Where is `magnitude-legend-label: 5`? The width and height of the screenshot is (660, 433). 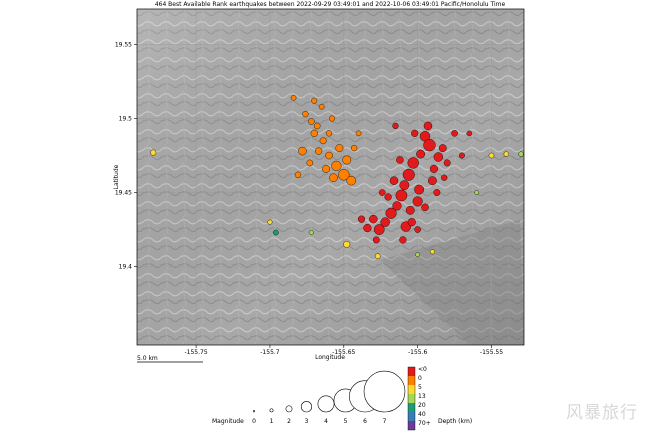 magnitude-legend-label: 5 is located at coordinates (346, 421).